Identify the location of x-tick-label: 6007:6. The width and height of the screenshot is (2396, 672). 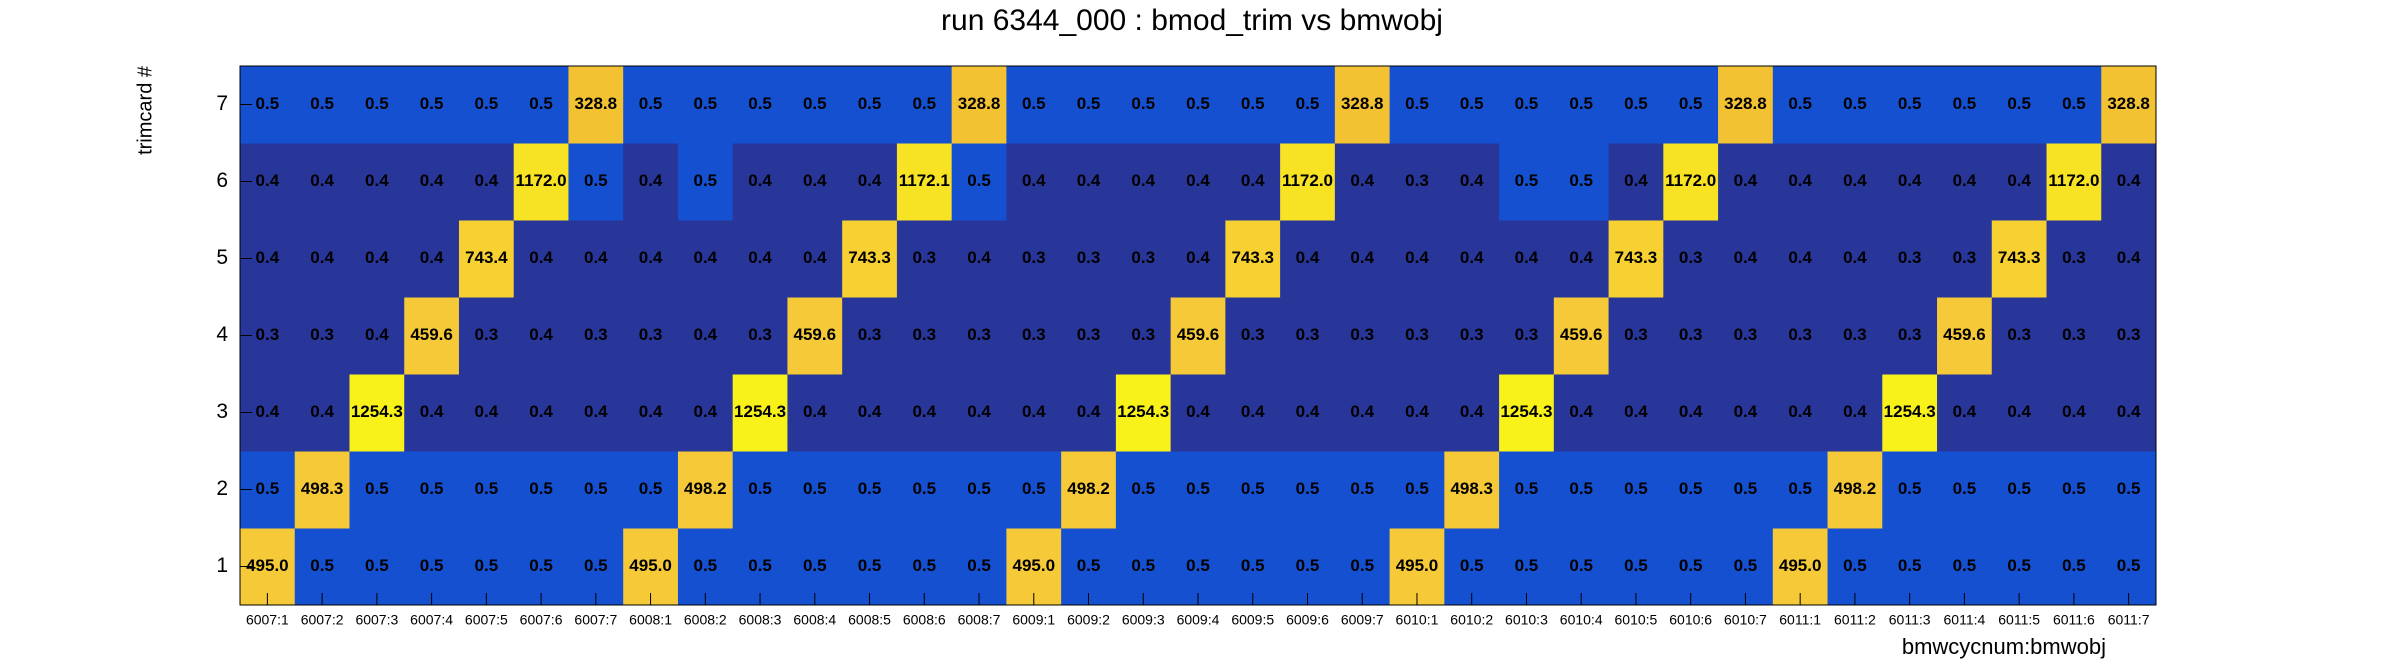
(541, 620).